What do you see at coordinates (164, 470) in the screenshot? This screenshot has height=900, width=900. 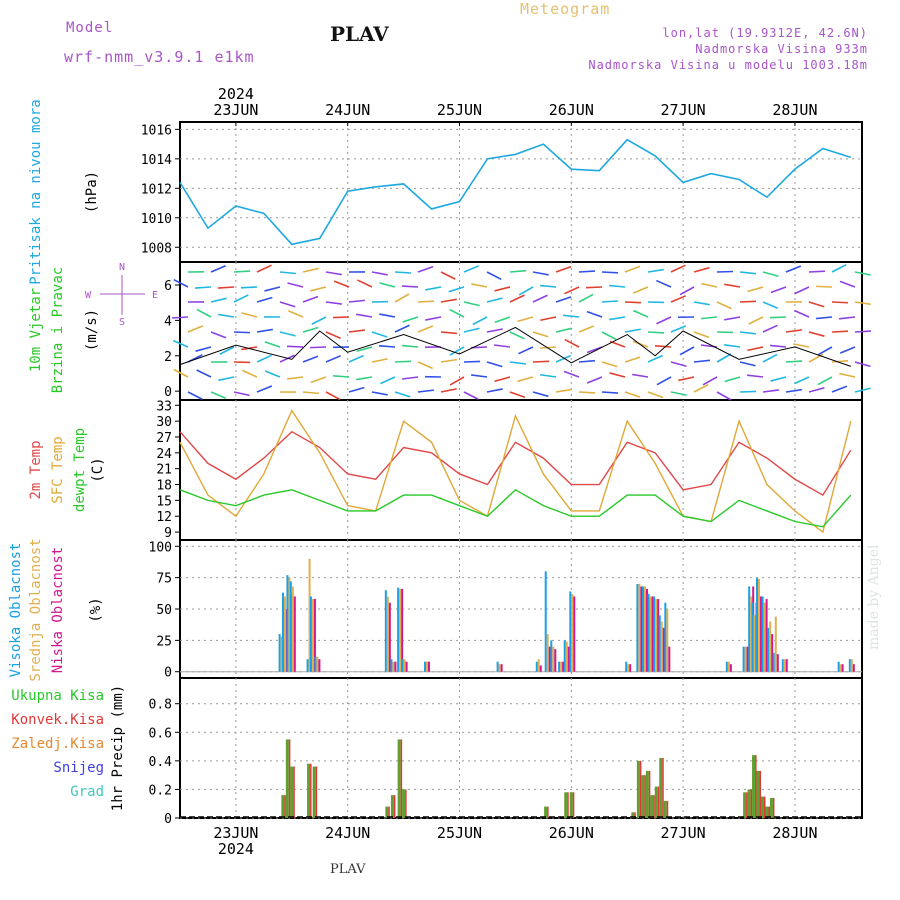 I see `y-tick-label: 21` at bounding box center [164, 470].